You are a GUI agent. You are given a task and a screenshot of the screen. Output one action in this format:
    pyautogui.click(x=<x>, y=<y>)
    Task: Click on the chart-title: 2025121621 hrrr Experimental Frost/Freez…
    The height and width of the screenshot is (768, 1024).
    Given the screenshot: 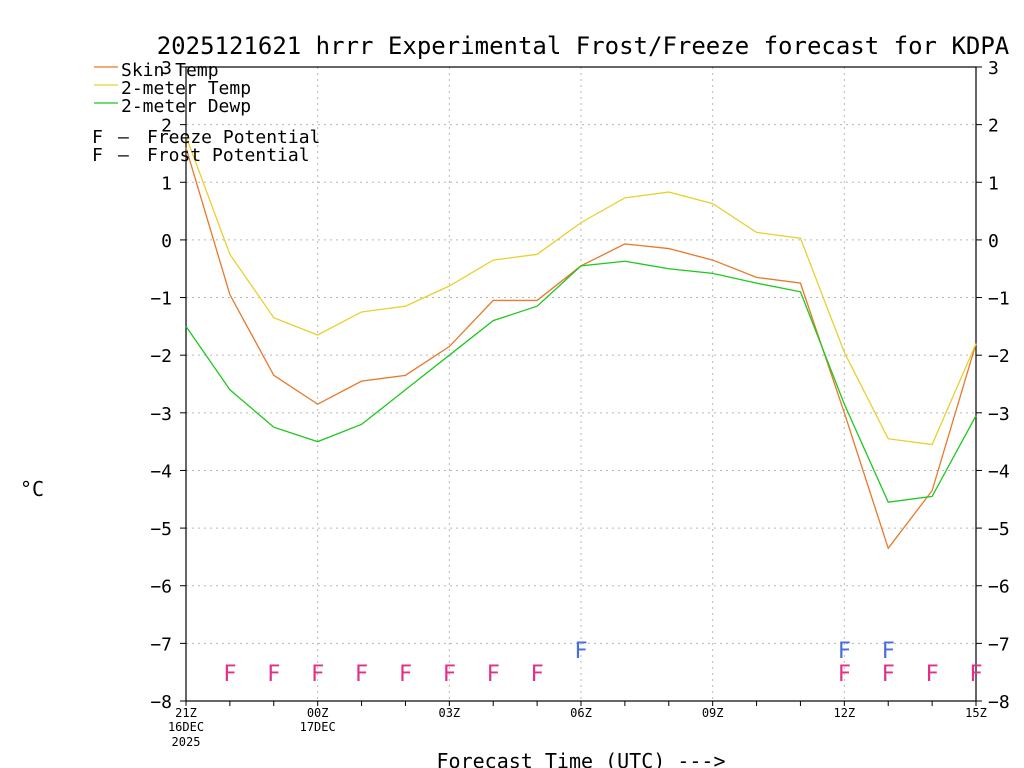 What is the action you would take?
    pyautogui.click(x=583, y=46)
    